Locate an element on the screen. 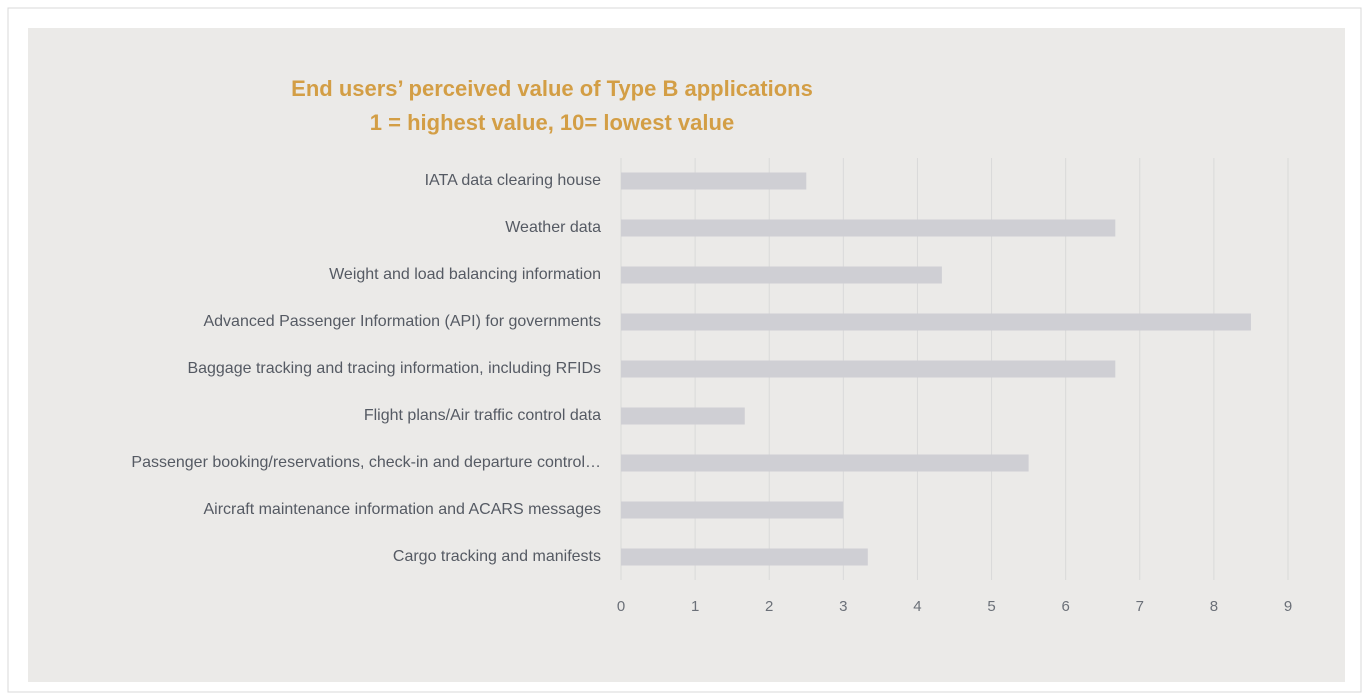 This screenshot has height=694, width=1369. y-tick-label: IATA data clearing house is located at coordinates (513, 180).